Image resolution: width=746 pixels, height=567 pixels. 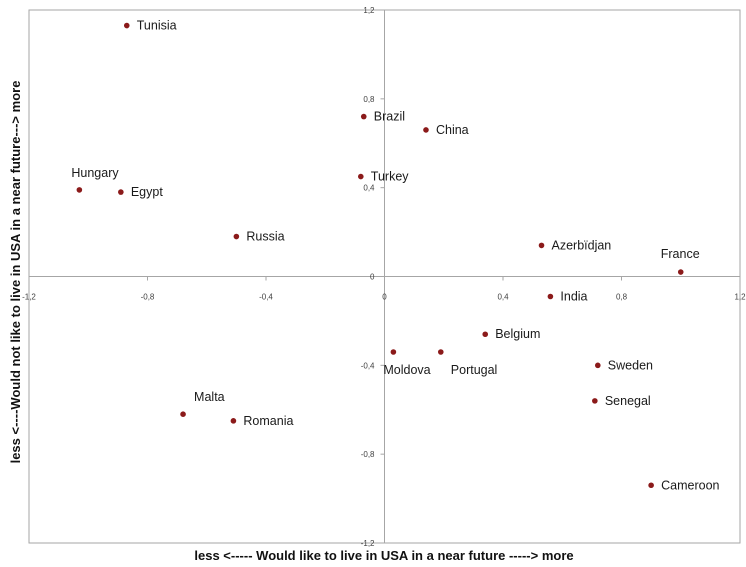 I want to click on point-label: Tunisia, so click(x=157, y=26).